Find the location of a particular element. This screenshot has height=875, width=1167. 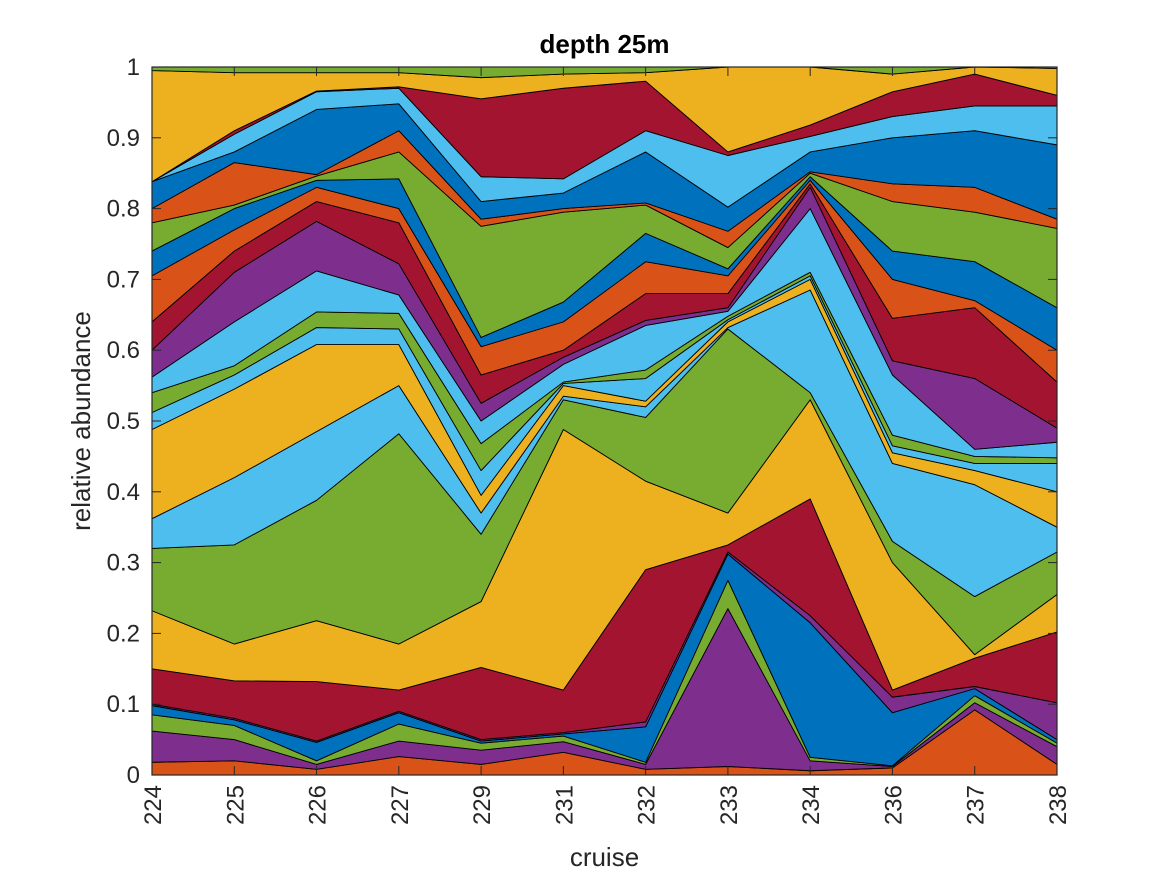

y-tick-label: 0.2 is located at coordinates (123, 633).